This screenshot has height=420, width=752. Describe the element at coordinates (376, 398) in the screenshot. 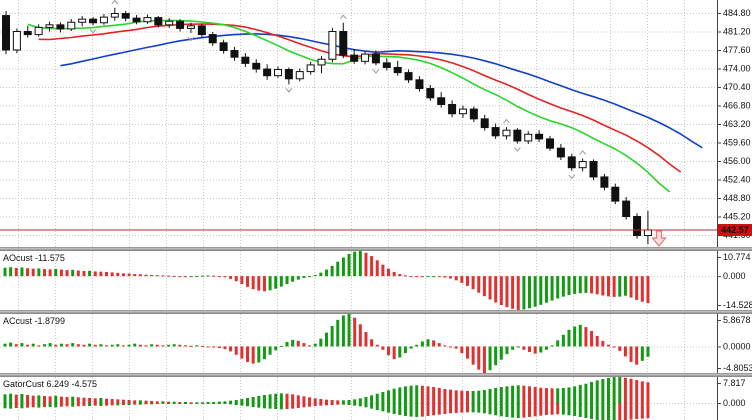

I see `gator-indicator-chart: 7.817 0.000` at that location.